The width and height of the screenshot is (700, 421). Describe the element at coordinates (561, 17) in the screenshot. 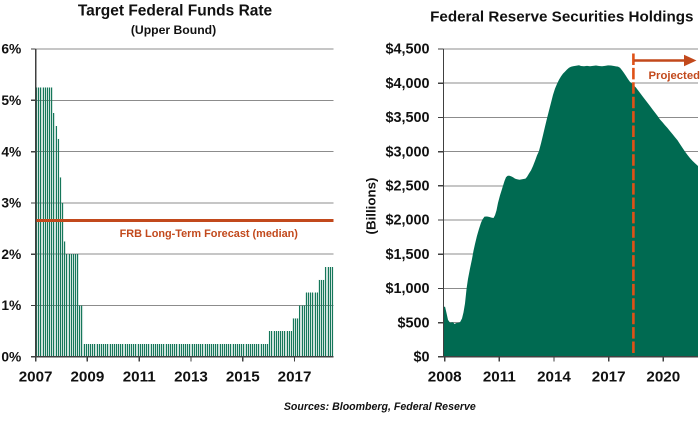

I see `svg-text:Federal Reserve Securities Hol: Federal Reserve Securities Holdings` at that location.